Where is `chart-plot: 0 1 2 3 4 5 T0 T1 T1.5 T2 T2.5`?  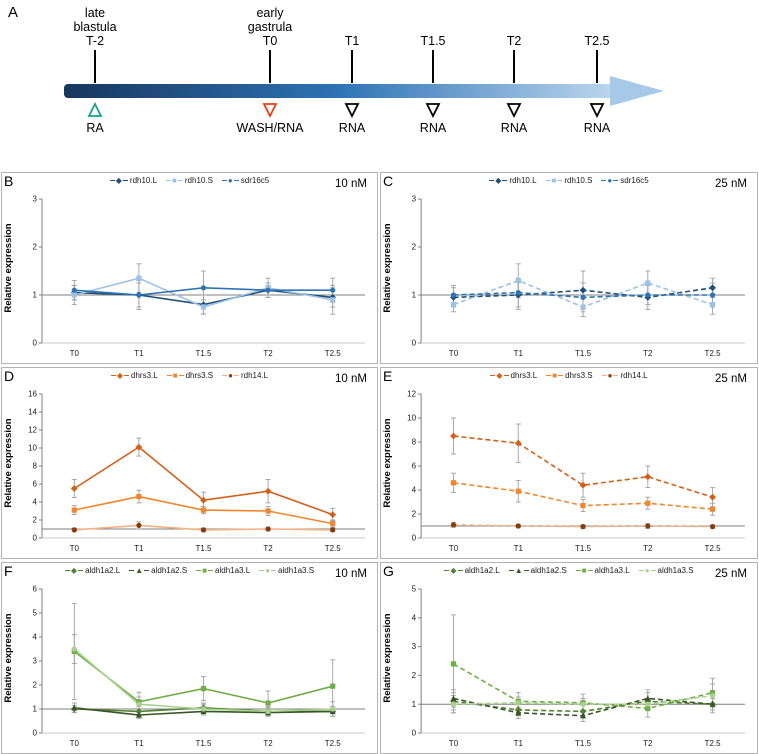
chart-plot: 0 1 2 3 4 5 T0 T1 T1.5 T2 T2.5 is located at coordinates (578, 666).